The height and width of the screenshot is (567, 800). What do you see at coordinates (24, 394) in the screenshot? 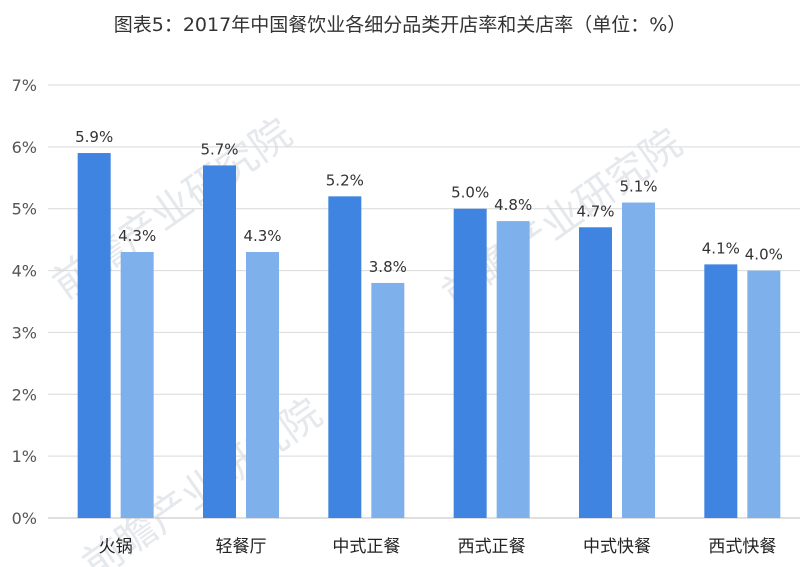
I see `y-tick-label: 2%` at bounding box center [24, 394].